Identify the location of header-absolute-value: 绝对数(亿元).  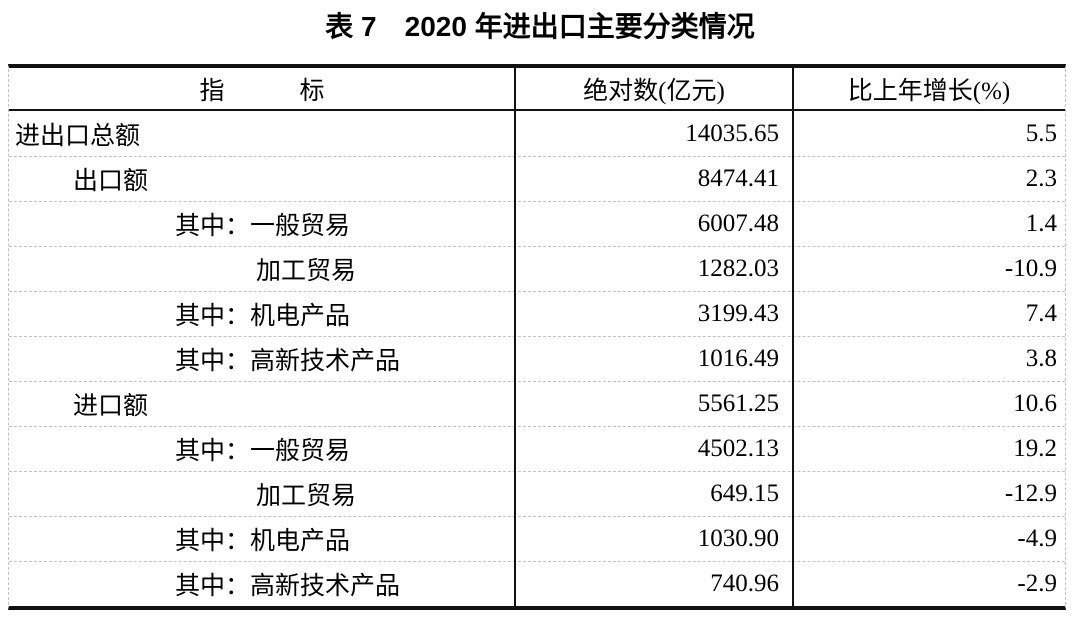
(654, 91).